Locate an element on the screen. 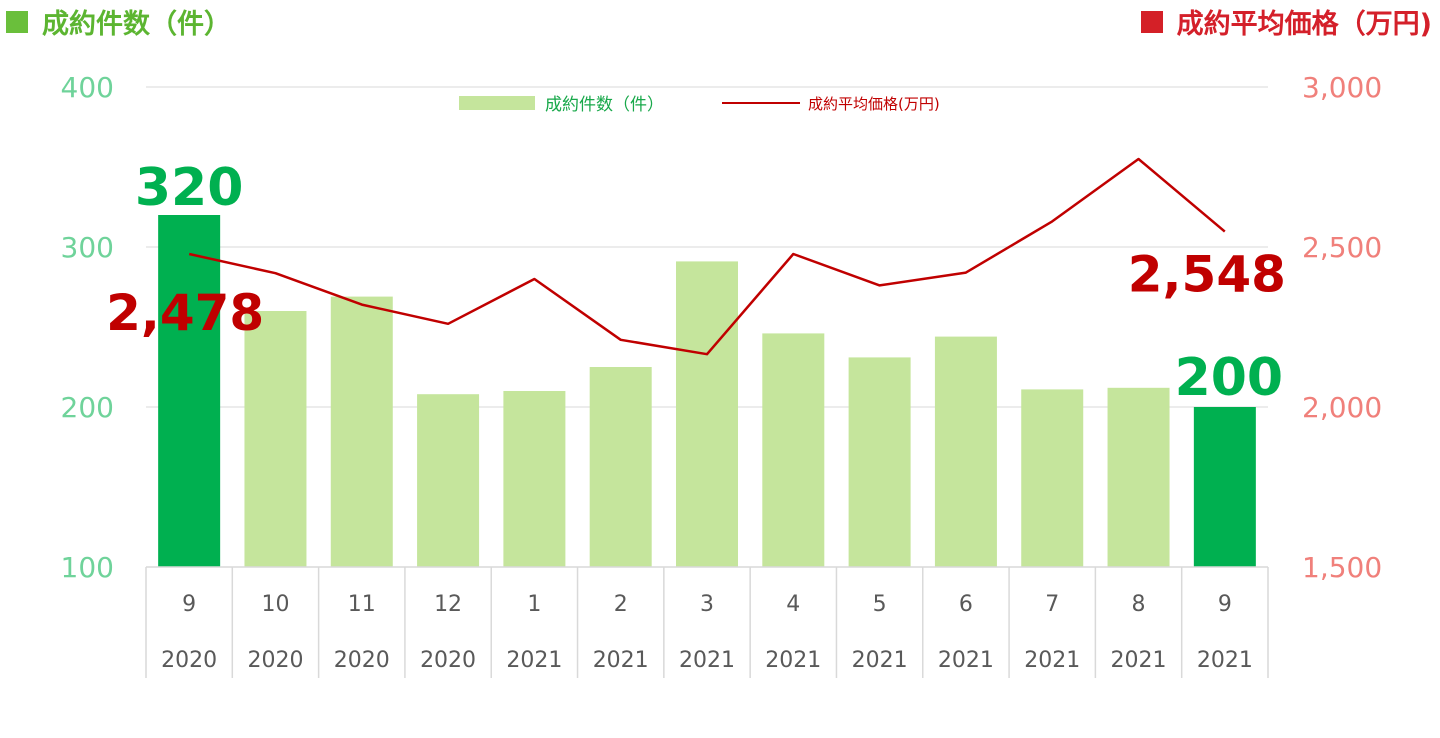 The image size is (1440, 738). right-tick-label: 3,000 is located at coordinates (1342, 87).